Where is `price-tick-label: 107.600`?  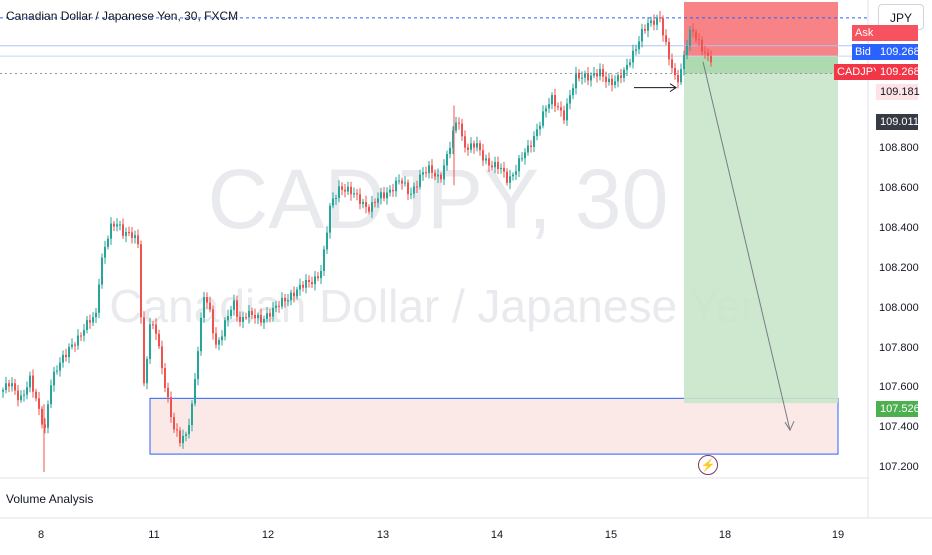 price-tick-label: 107.600 is located at coordinates (899, 387).